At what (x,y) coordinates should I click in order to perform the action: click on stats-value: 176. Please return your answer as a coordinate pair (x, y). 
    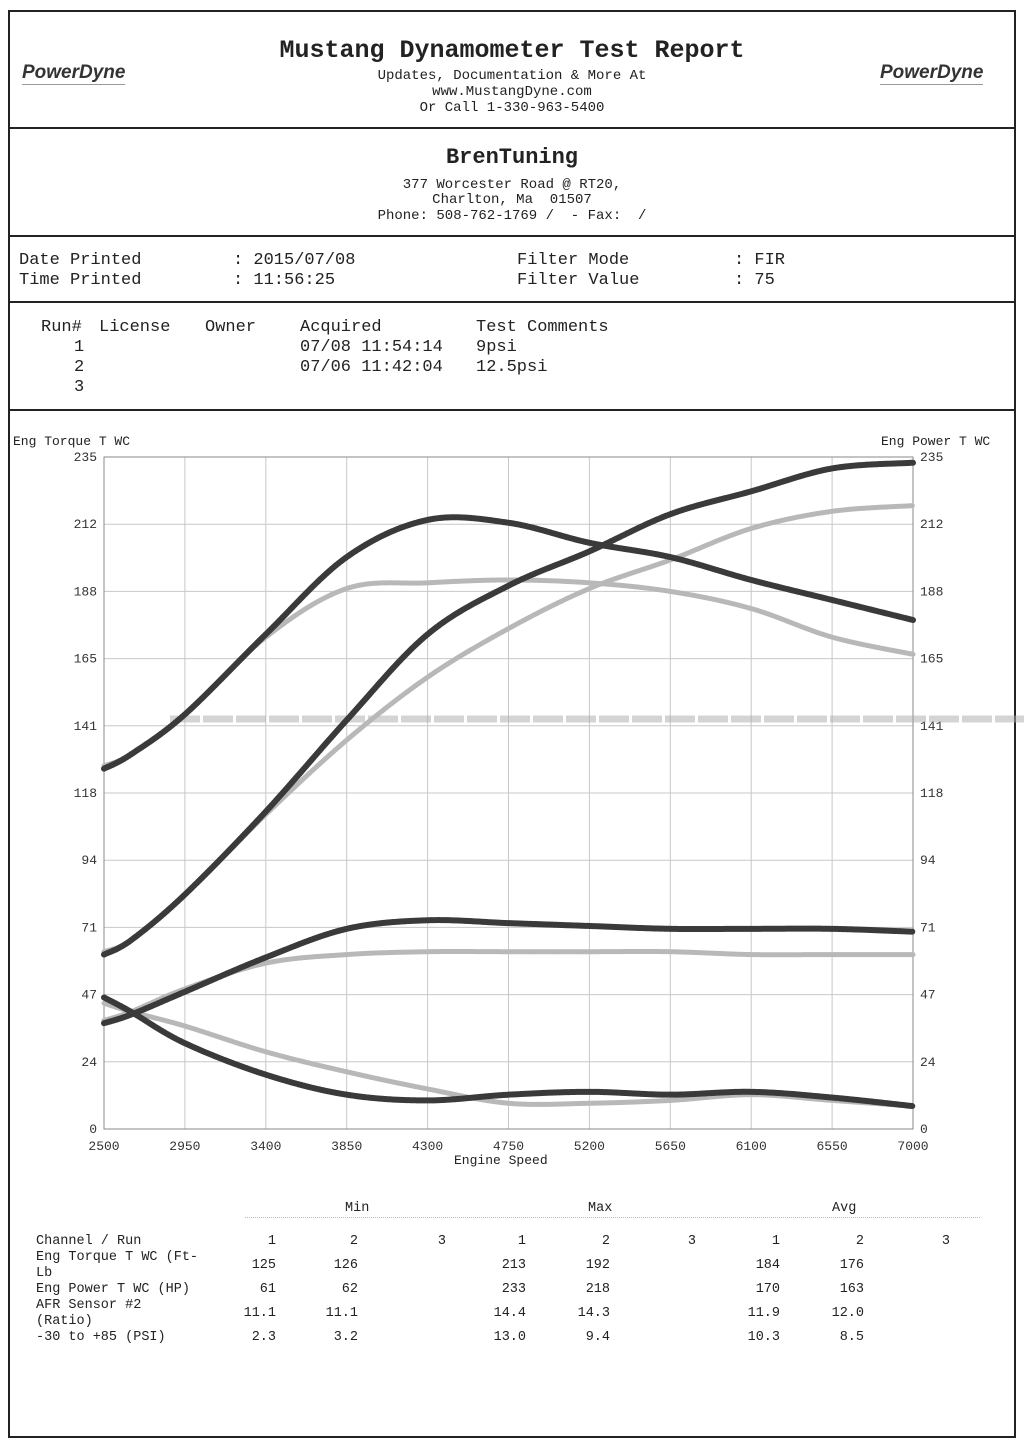
    Looking at the image, I should click on (851, 1265).